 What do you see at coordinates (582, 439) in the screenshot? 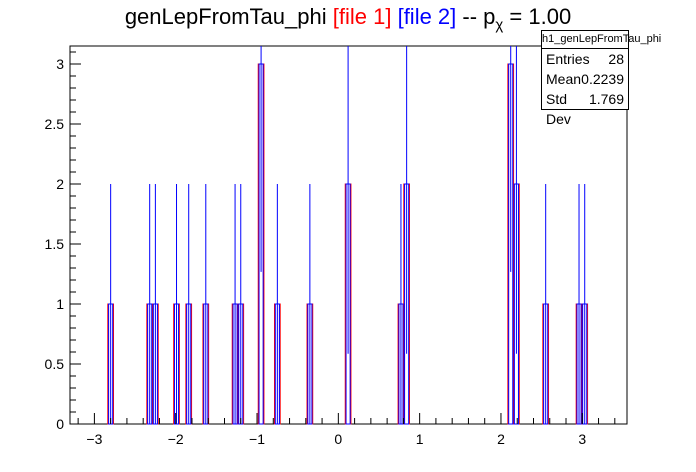
I see `x-tick-label: 3` at bounding box center [582, 439].